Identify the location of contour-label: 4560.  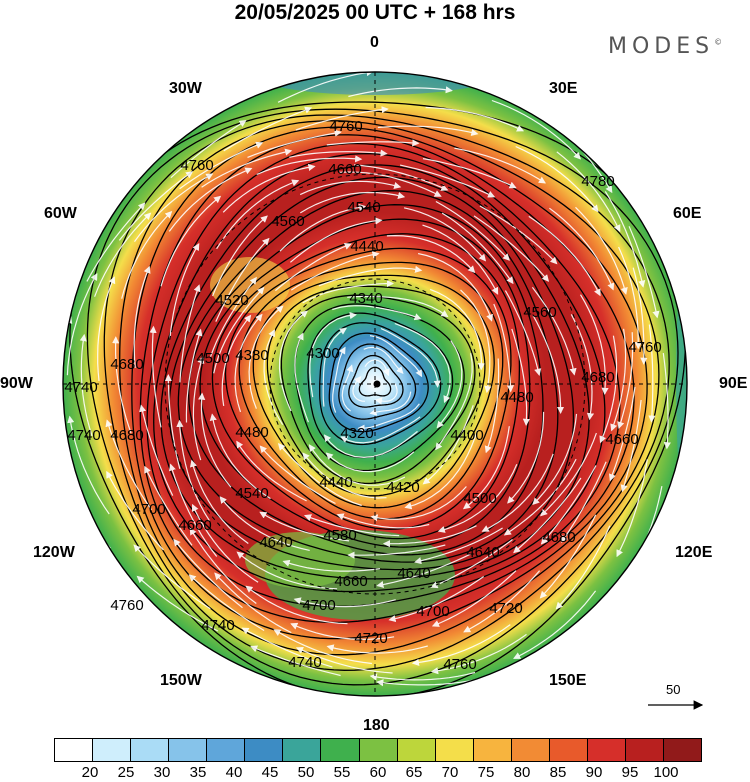
(539, 312).